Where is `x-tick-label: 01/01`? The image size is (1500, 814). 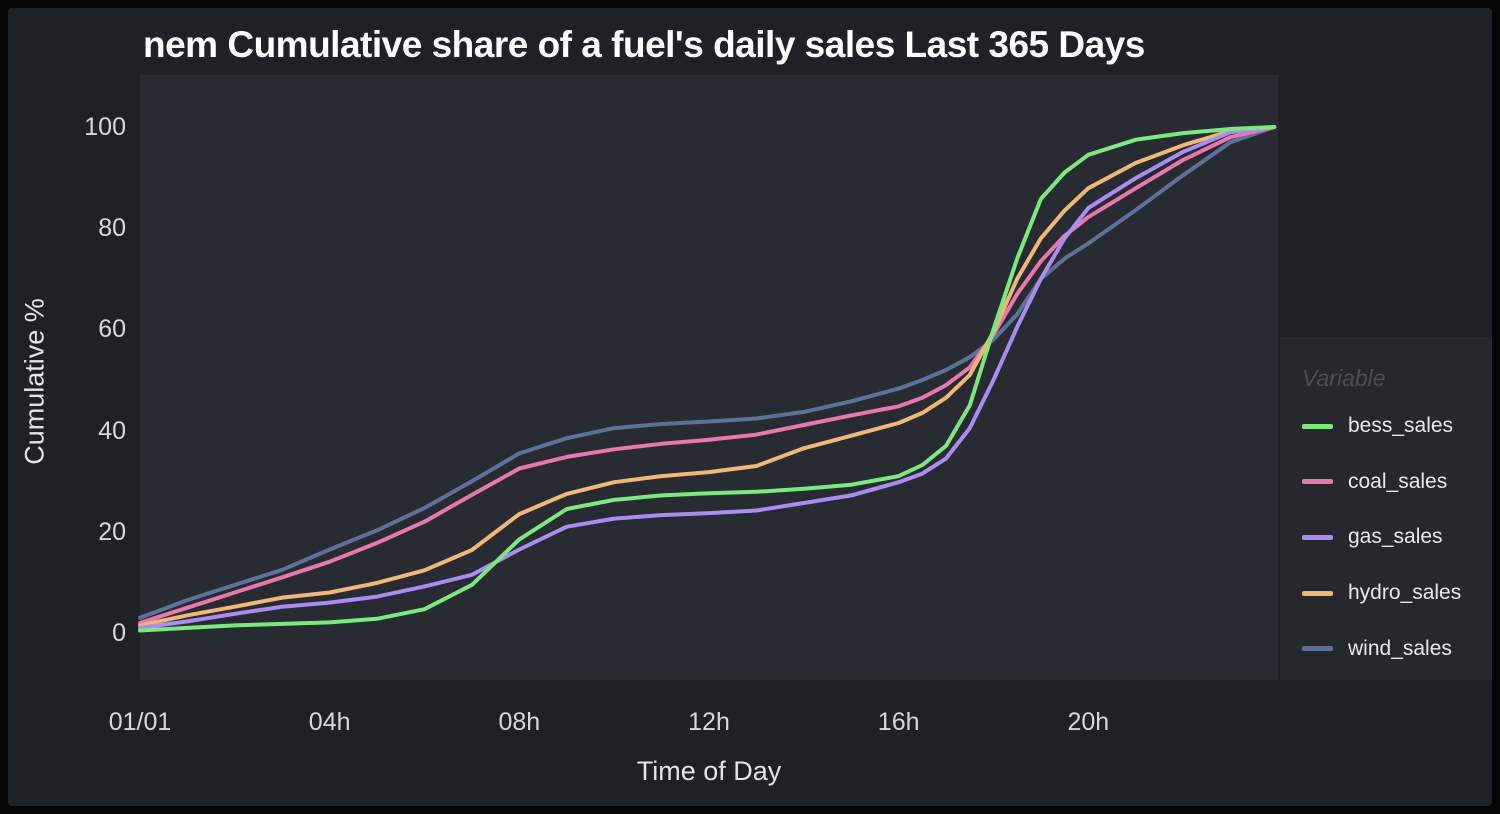
x-tick-label: 01/01 is located at coordinates (140, 722).